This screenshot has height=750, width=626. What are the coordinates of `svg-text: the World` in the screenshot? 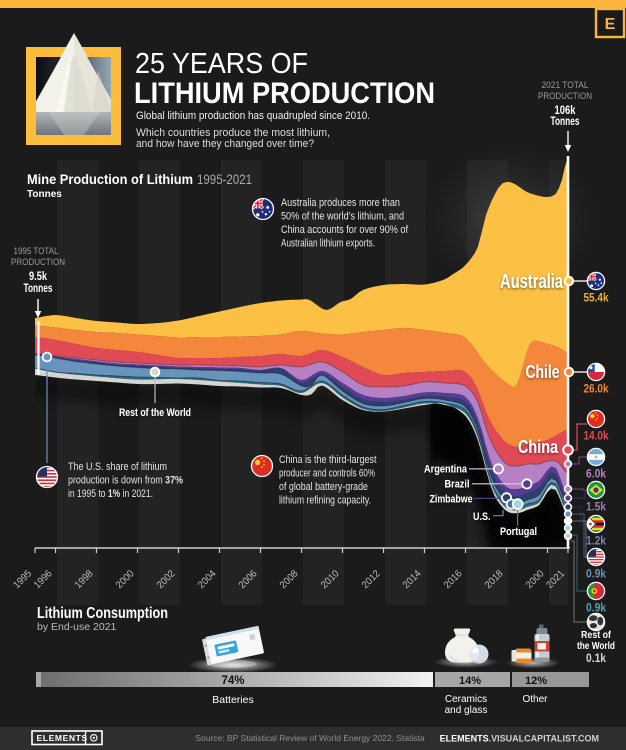 It's located at (596, 646).